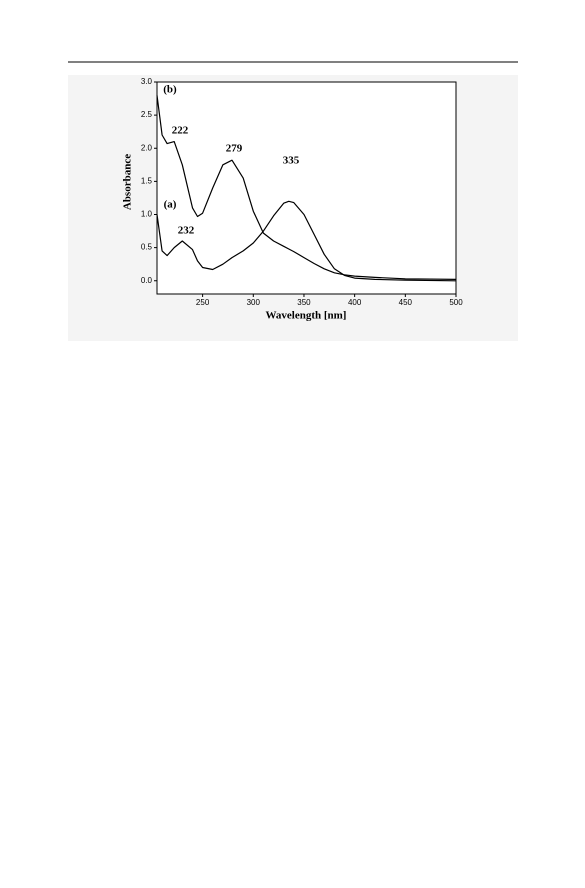  I want to click on plot-area, so click(306, 188).